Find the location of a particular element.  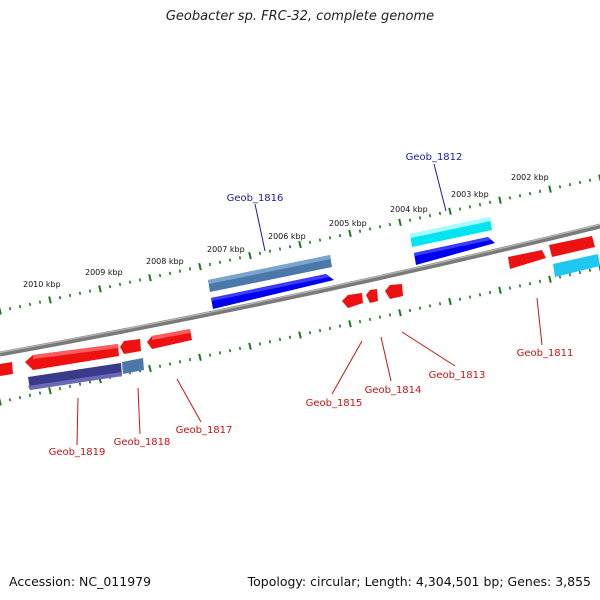

kbp-label: 2006 kbp is located at coordinates (287, 236).